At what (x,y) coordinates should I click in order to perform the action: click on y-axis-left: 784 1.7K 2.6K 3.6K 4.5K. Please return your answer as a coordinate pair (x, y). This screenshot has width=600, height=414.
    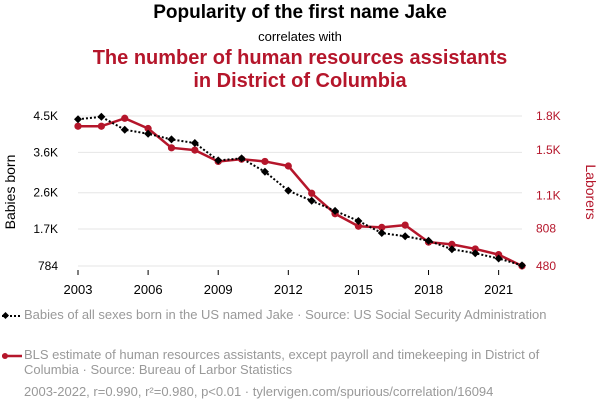
    Looking at the image, I should click on (45, 191).